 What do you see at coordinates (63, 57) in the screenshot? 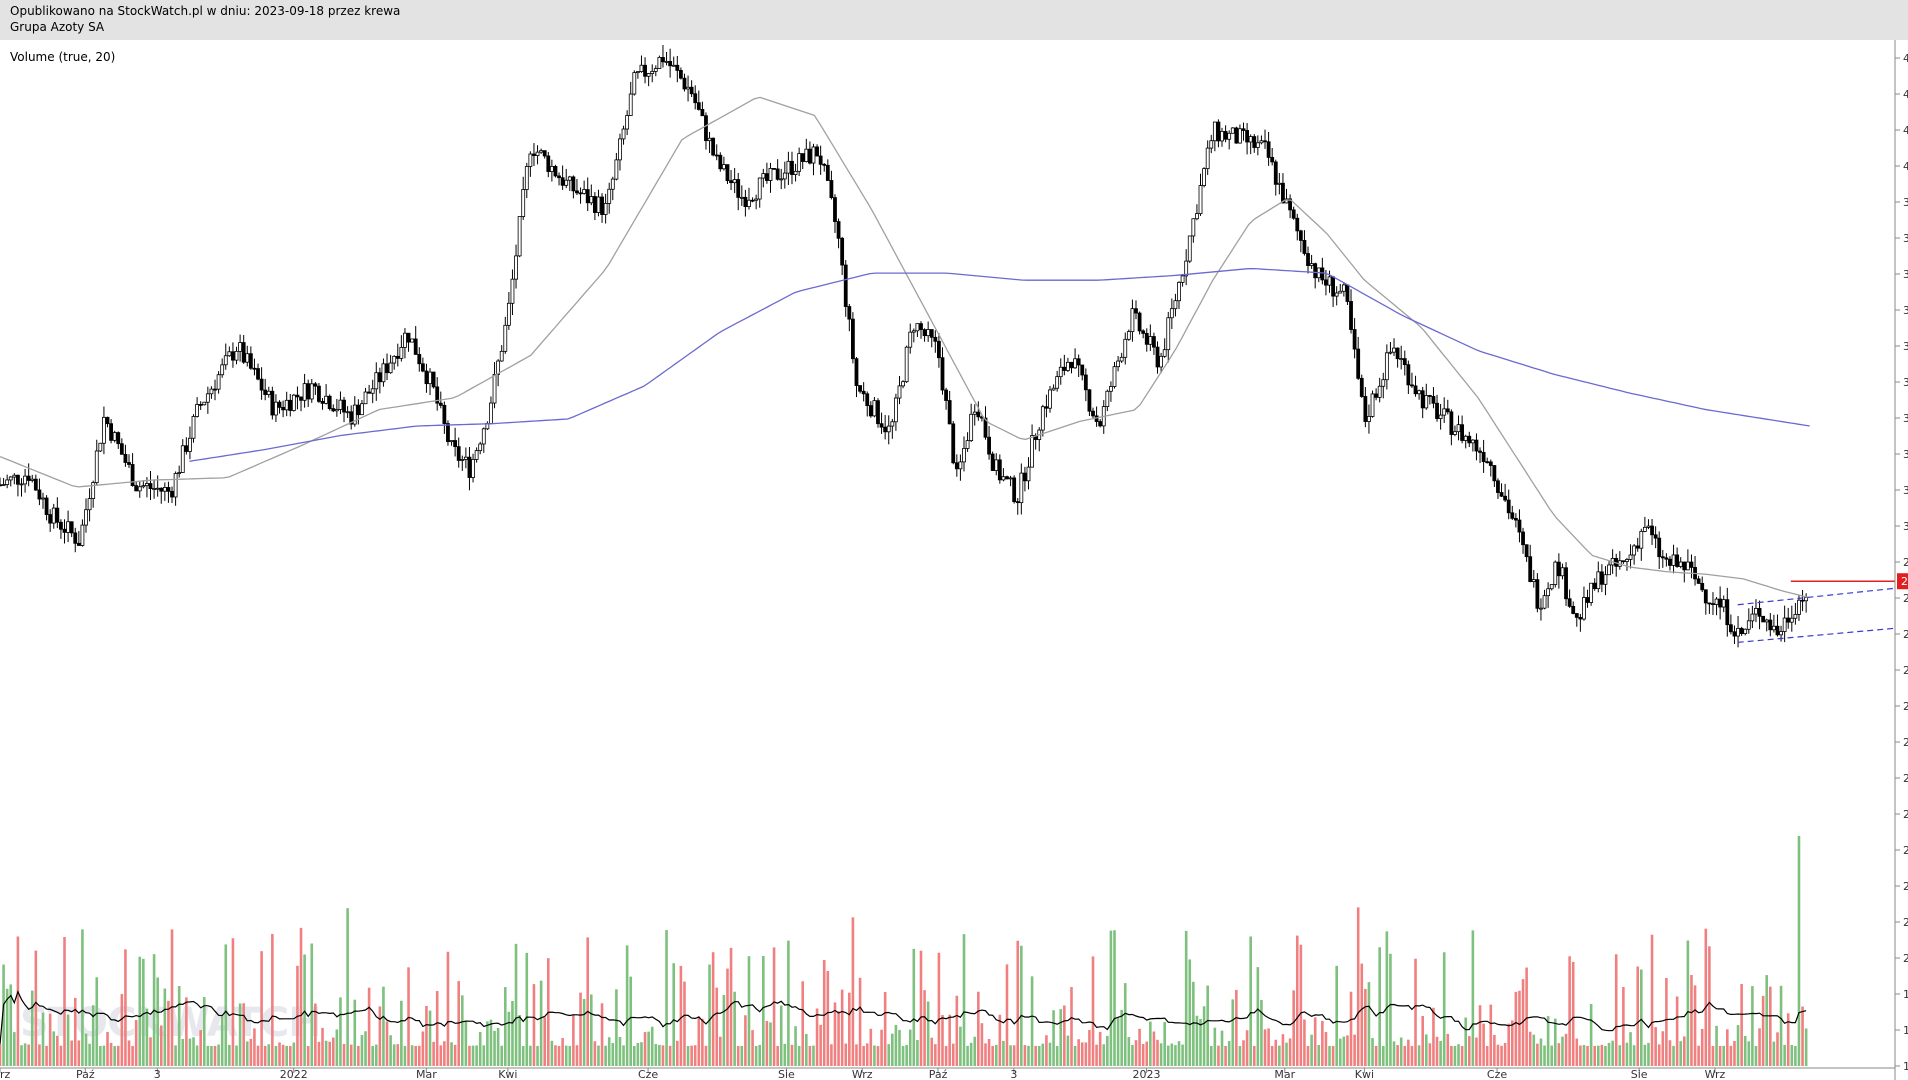
I see `volume-indicator-label: Volume (true, 20)` at bounding box center [63, 57].